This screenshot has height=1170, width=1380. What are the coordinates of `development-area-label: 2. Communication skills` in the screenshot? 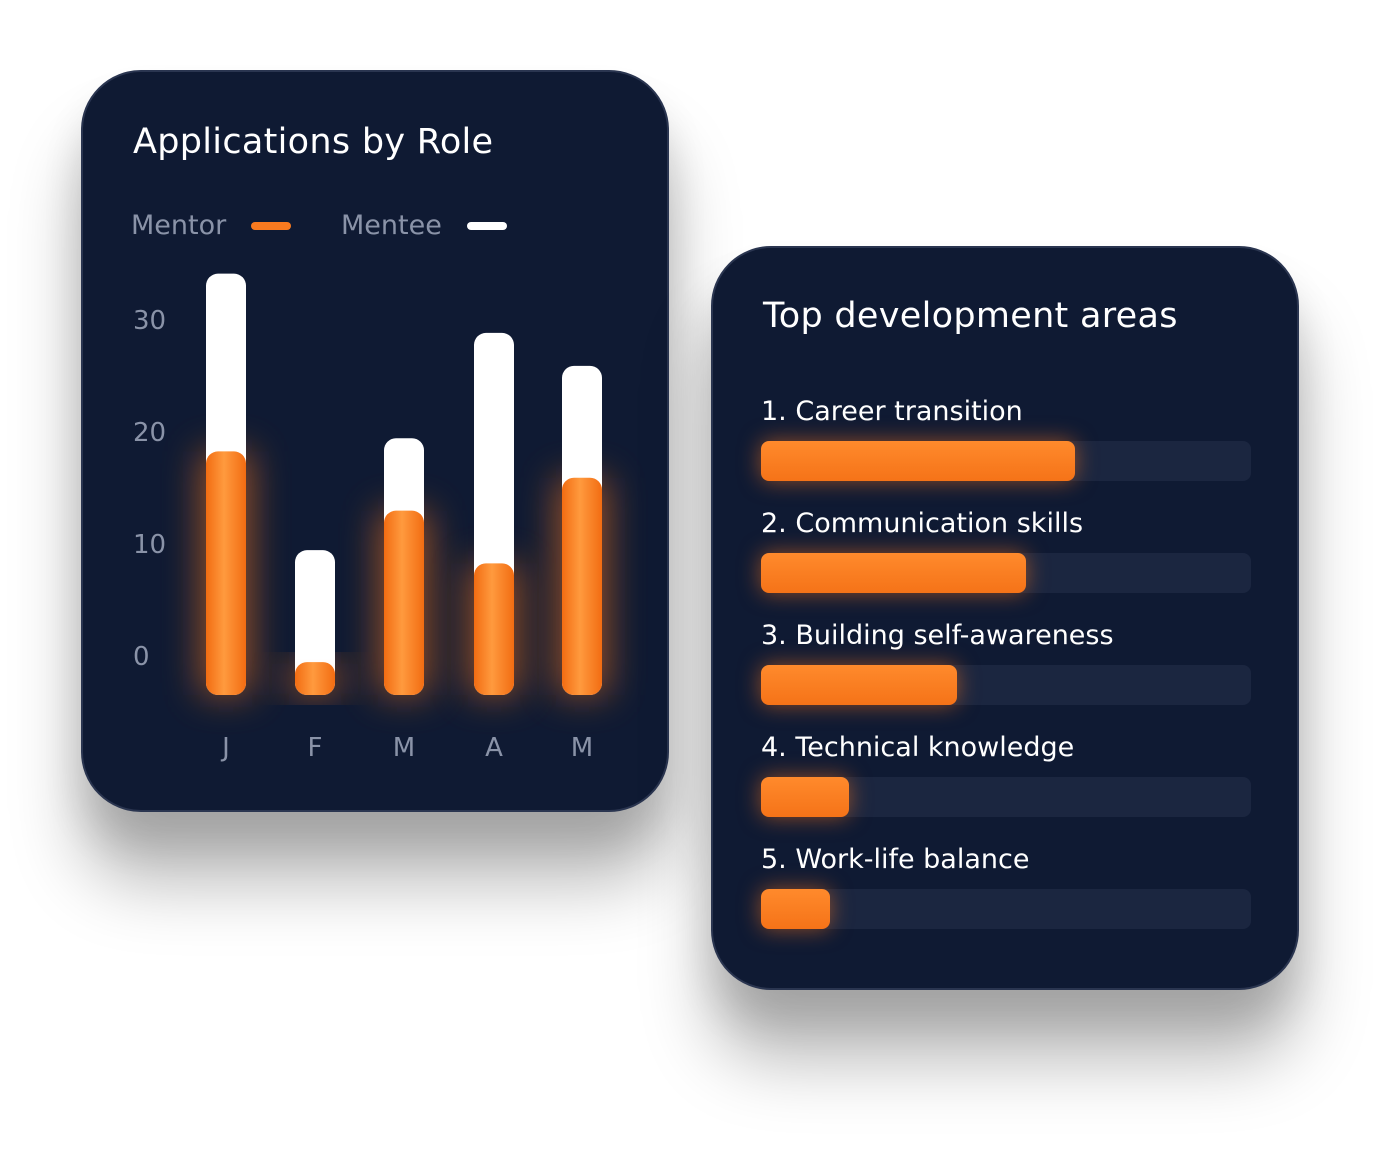 It's located at (922, 523).